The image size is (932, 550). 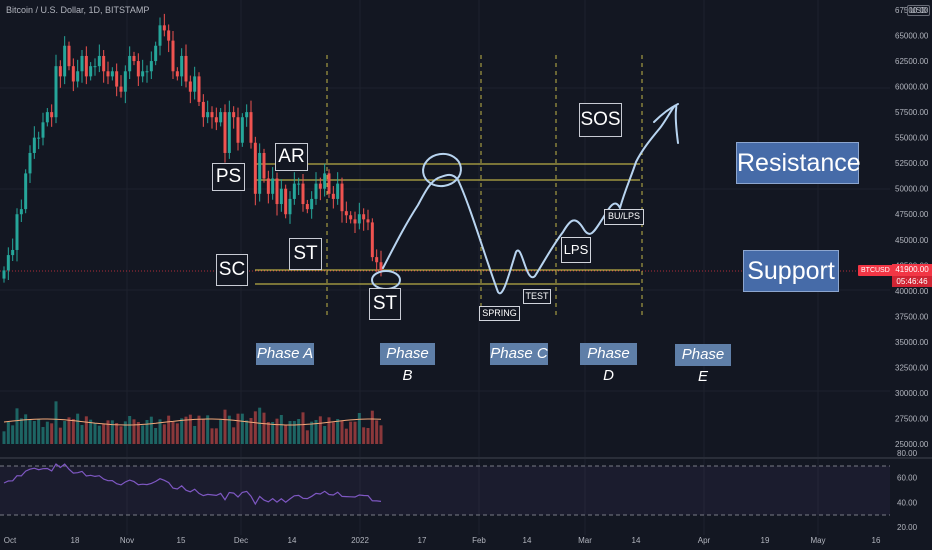 I want to click on test-label: TEST, so click(x=537, y=296).